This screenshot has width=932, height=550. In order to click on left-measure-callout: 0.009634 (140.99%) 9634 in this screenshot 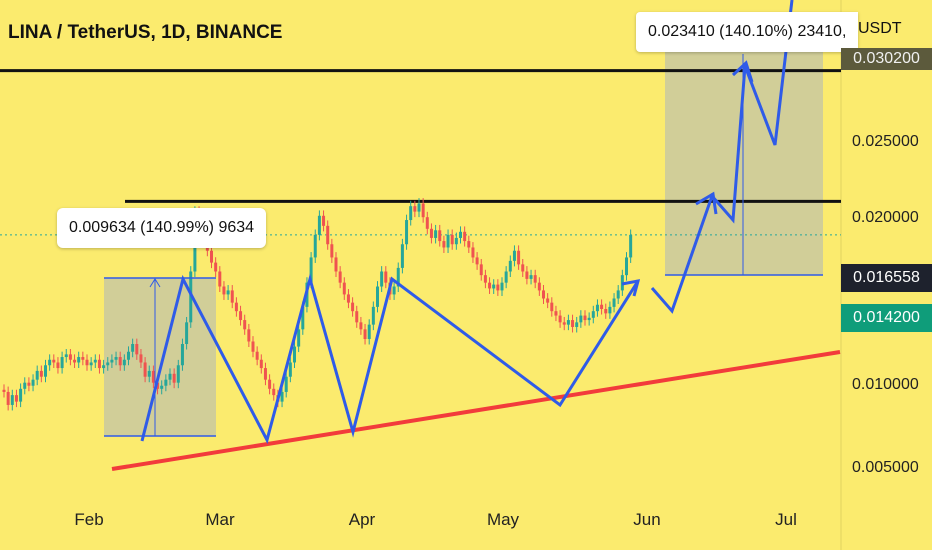, I will do `click(162, 228)`.